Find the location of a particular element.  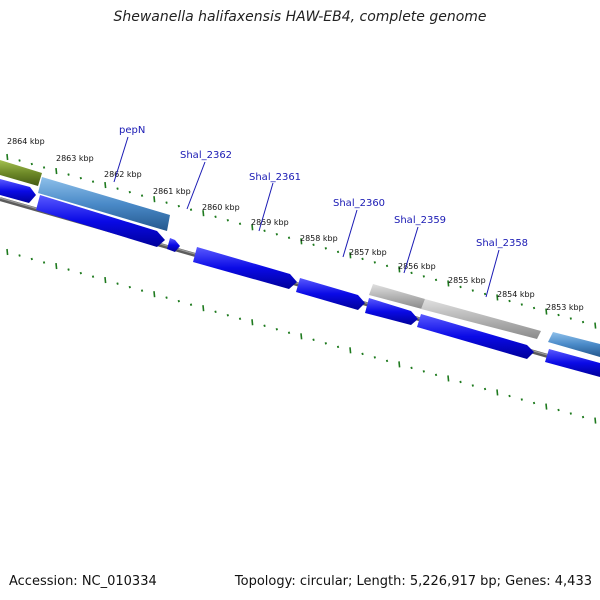

kbp-label: 2860 kbp is located at coordinates (221, 207).